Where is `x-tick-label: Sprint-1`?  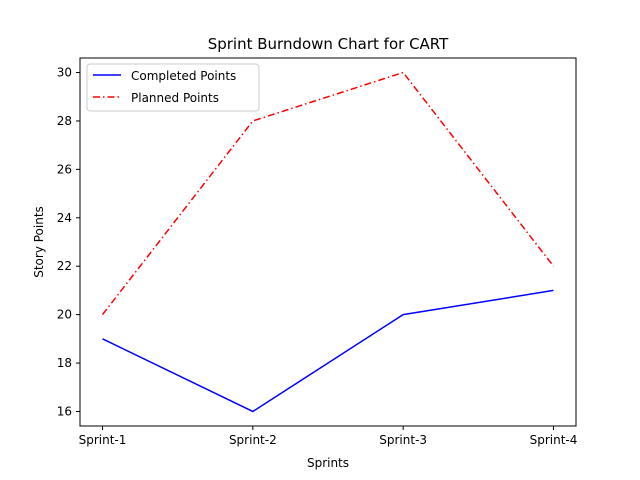
x-tick-label: Sprint-1 is located at coordinates (103, 440).